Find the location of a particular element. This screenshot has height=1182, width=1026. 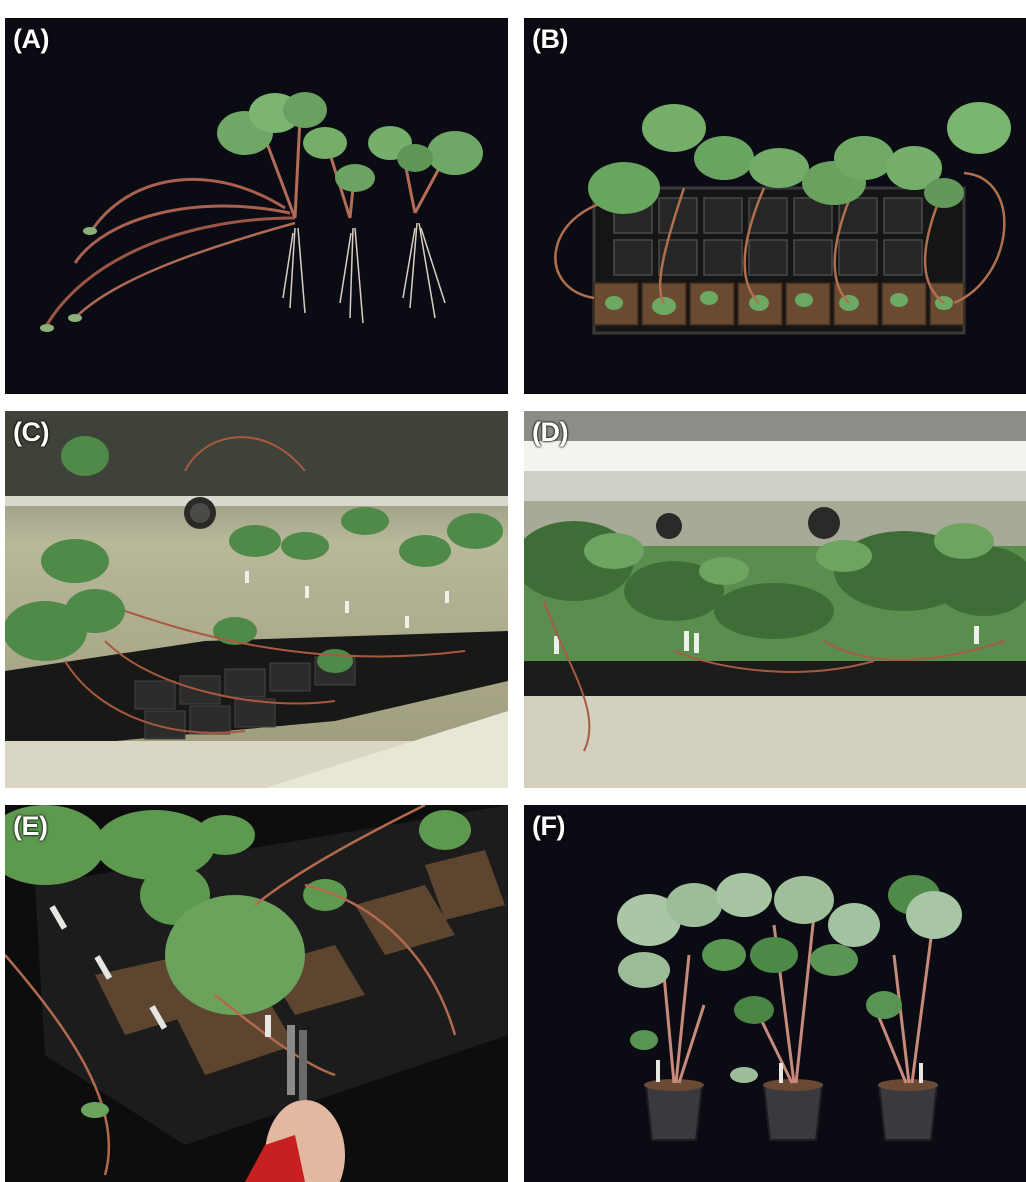

panel-f-label: (F) is located at coordinates (548, 826).